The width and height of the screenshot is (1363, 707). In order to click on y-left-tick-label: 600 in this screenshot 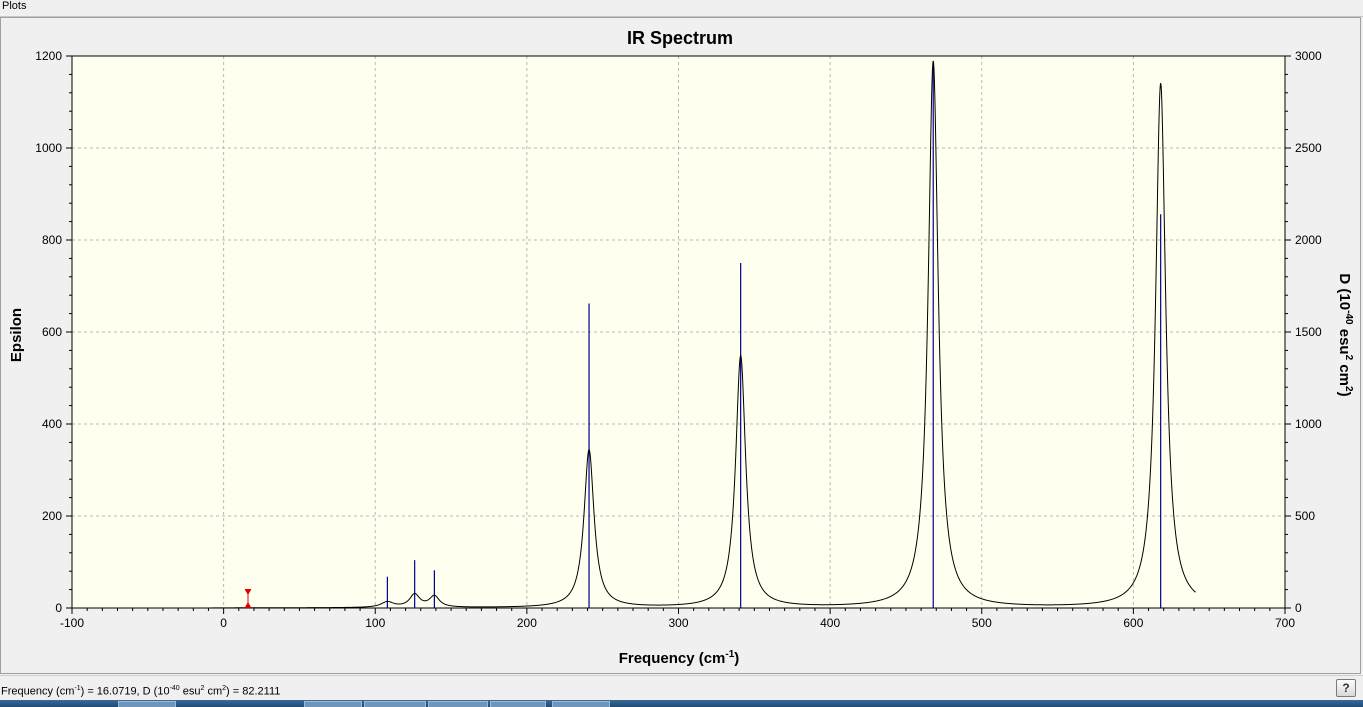, I will do `click(52, 332)`.